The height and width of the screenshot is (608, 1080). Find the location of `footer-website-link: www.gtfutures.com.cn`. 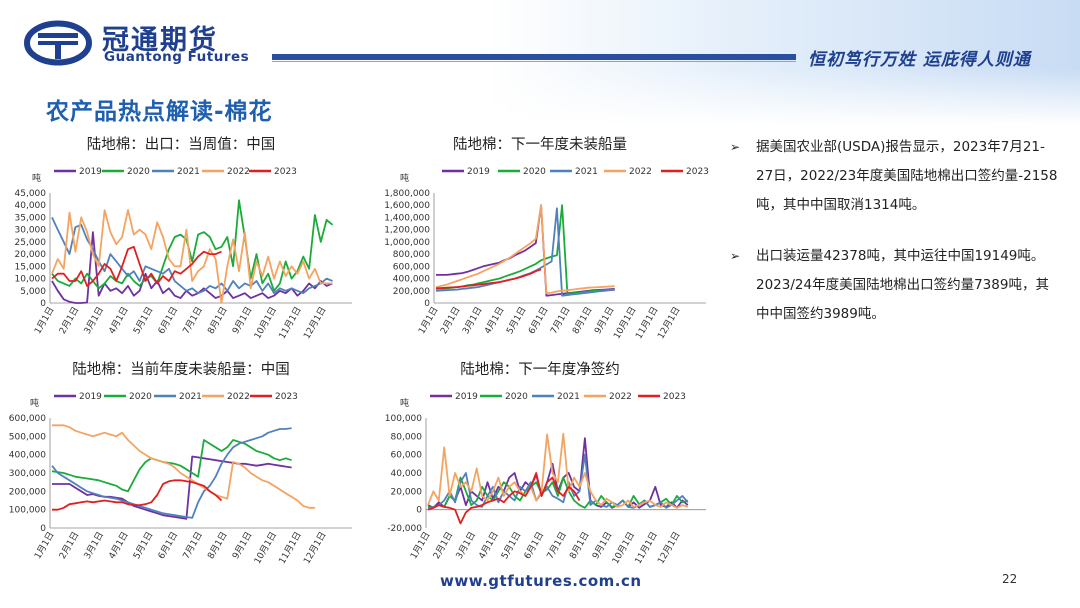

footer-website-link: www.gtfutures.com.cn is located at coordinates (541, 581).